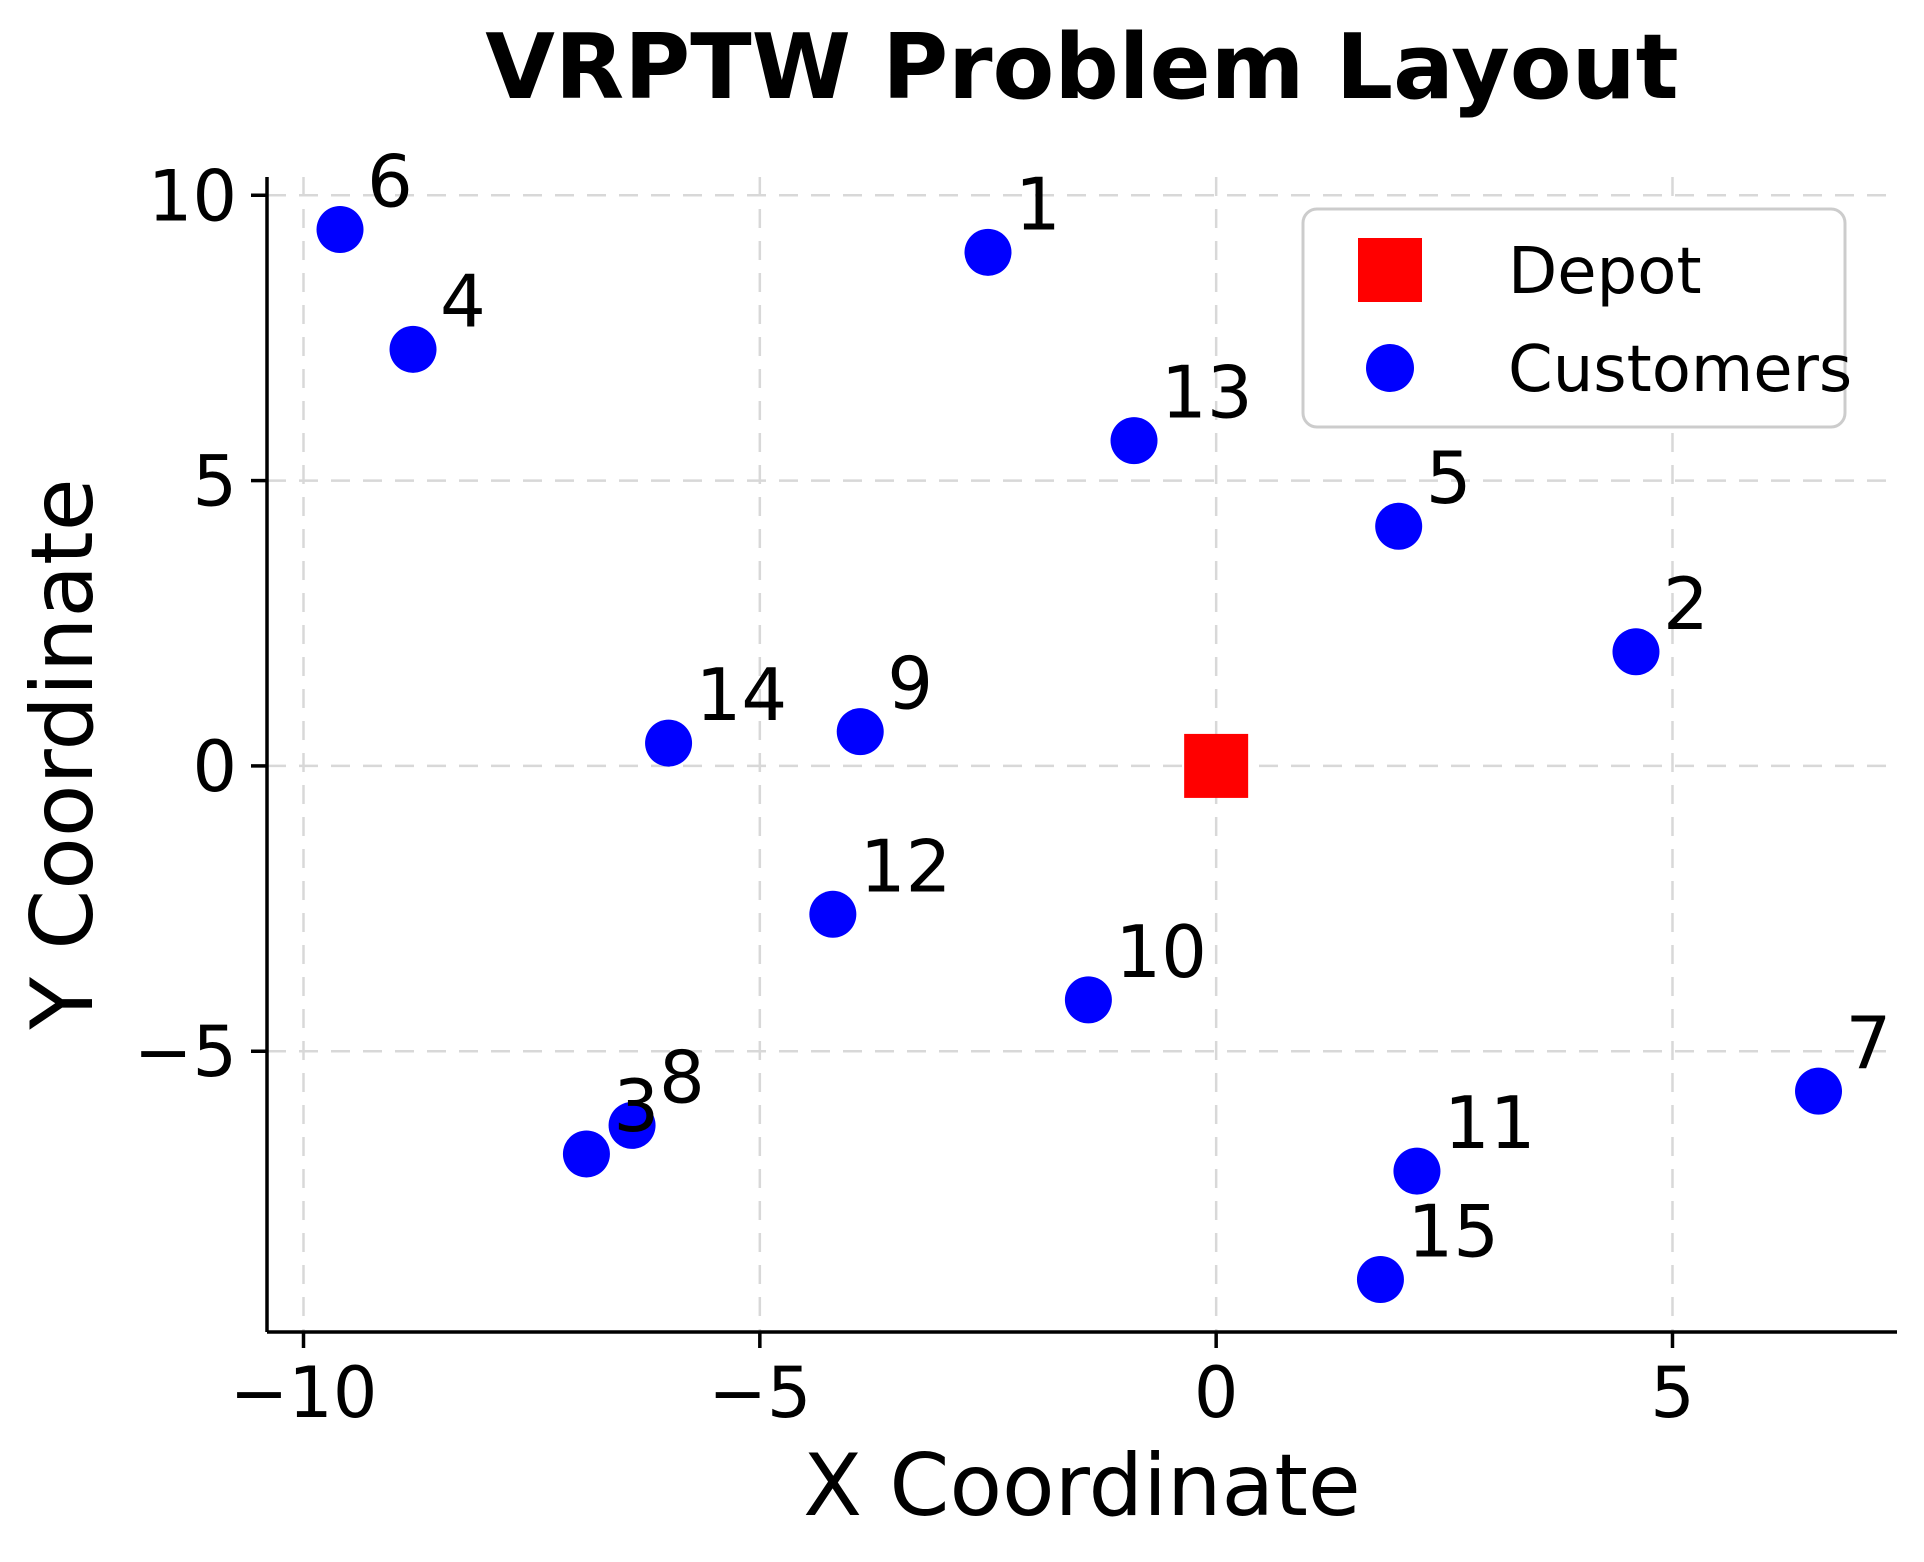 The width and height of the screenshot is (1924, 1562). I want to click on depot-marker, so click(1216, 765).